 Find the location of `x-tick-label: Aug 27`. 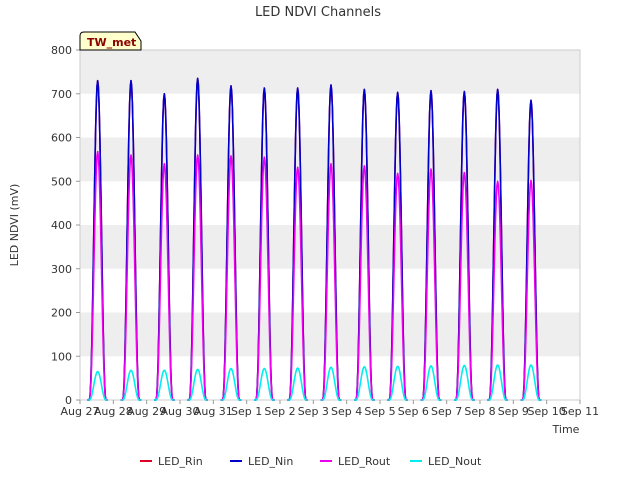

x-tick-label: Aug 27 is located at coordinates (80, 411).